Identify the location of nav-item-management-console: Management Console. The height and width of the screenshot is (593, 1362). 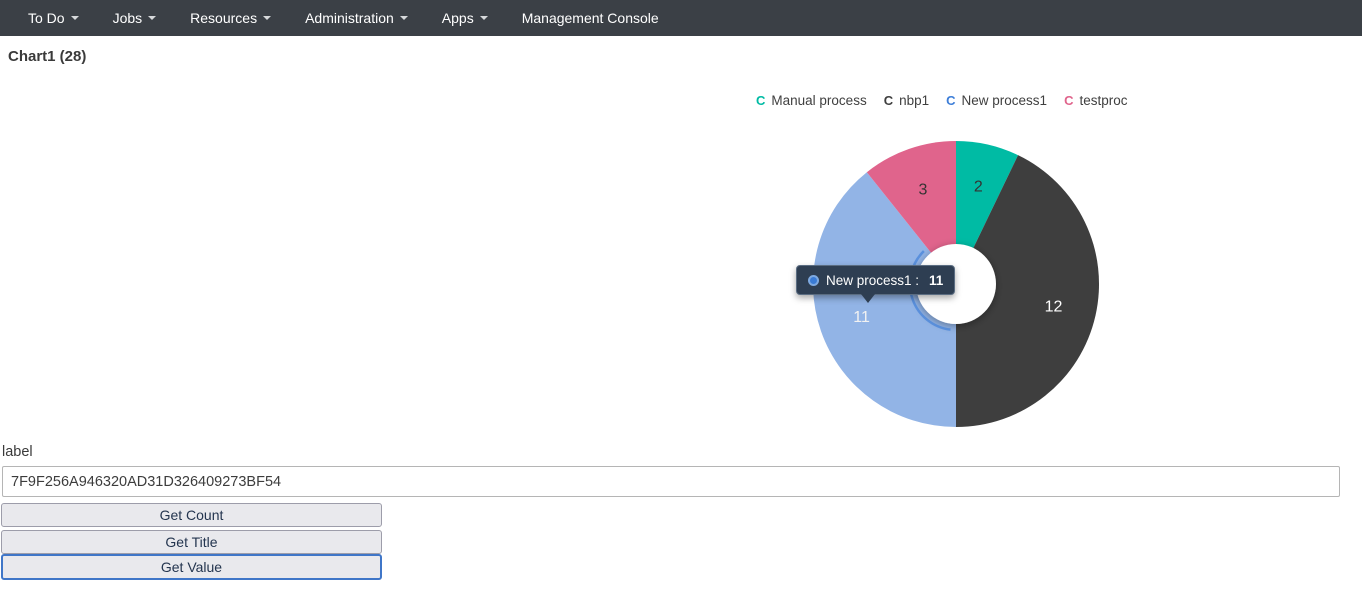
(590, 18).